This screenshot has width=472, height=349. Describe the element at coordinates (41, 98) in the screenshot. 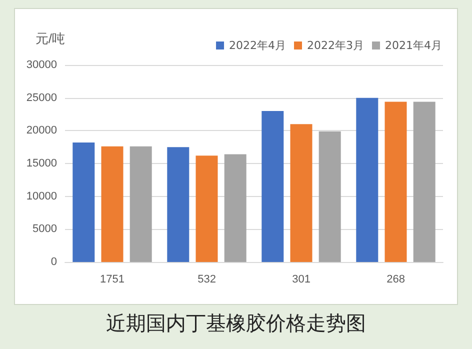

I see `y-tick-label: 25000` at that location.